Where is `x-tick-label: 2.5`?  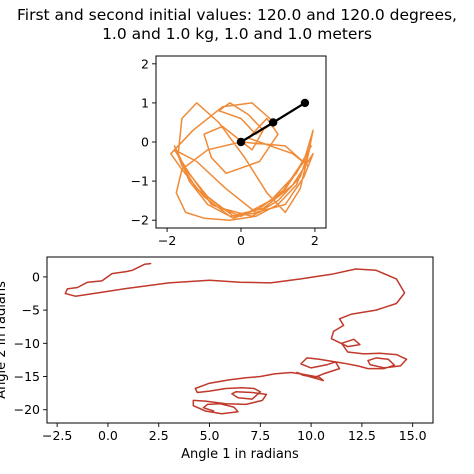 x-tick-label: 2.5 is located at coordinates (159, 435).